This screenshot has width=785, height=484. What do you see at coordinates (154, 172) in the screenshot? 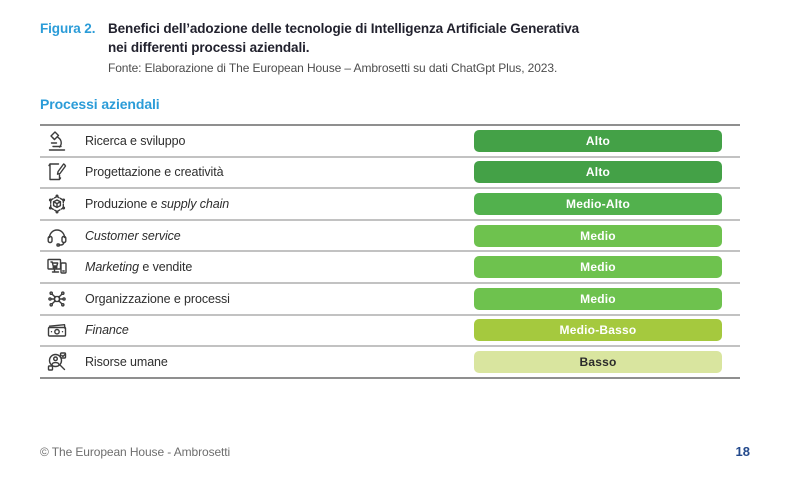
I see `process-label: Progettazione e creatività` at bounding box center [154, 172].